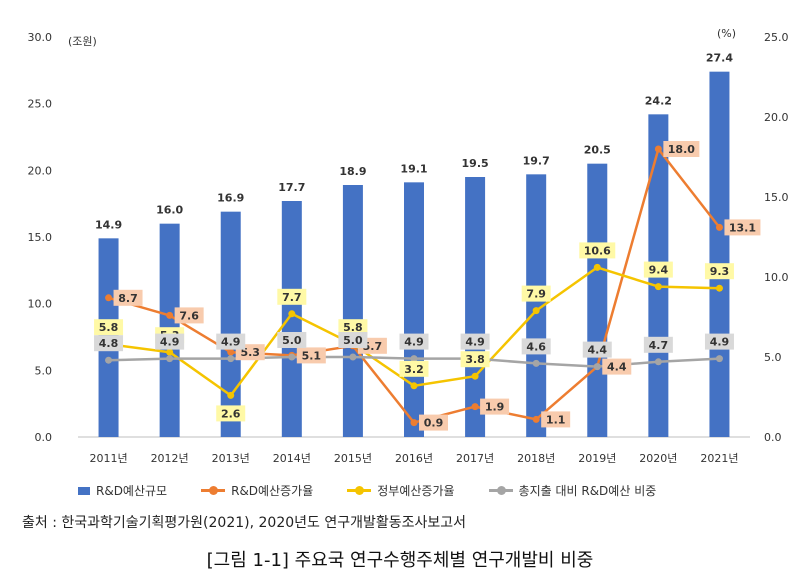 The image size is (800, 583). What do you see at coordinates (40, 104) in the screenshot?
I see `left-axis-tick-label: 25.0` at bounding box center [40, 104].